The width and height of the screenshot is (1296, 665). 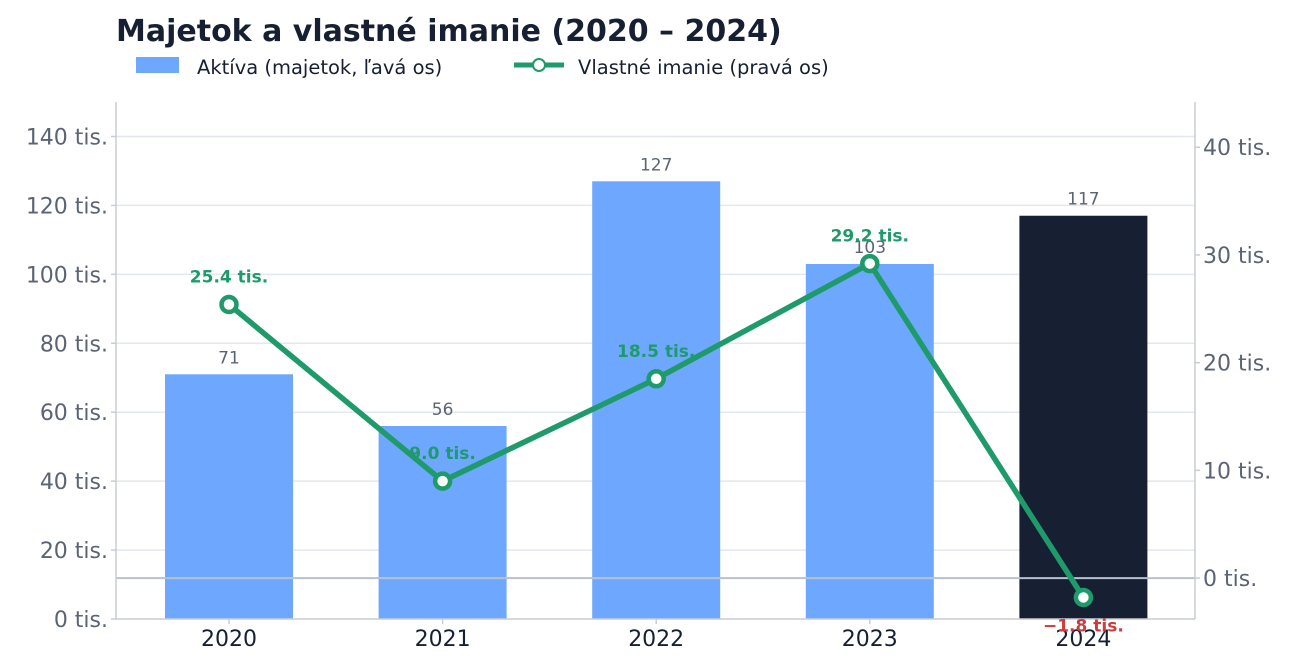 I want to click on bar-value-label: 103, so click(x=870, y=248).